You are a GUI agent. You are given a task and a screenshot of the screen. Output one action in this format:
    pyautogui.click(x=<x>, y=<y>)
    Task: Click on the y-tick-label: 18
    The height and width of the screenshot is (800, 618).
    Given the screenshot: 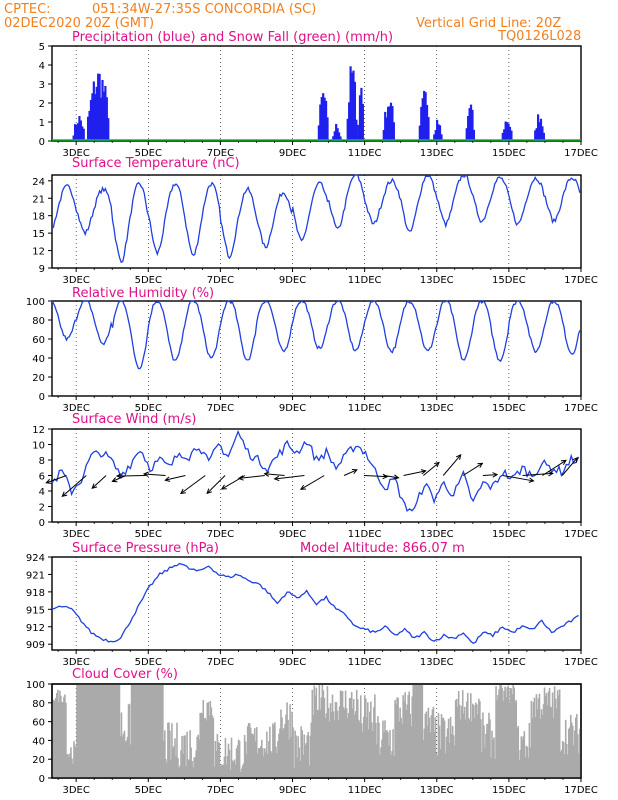 What is the action you would take?
    pyautogui.click(x=38, y=217)
    